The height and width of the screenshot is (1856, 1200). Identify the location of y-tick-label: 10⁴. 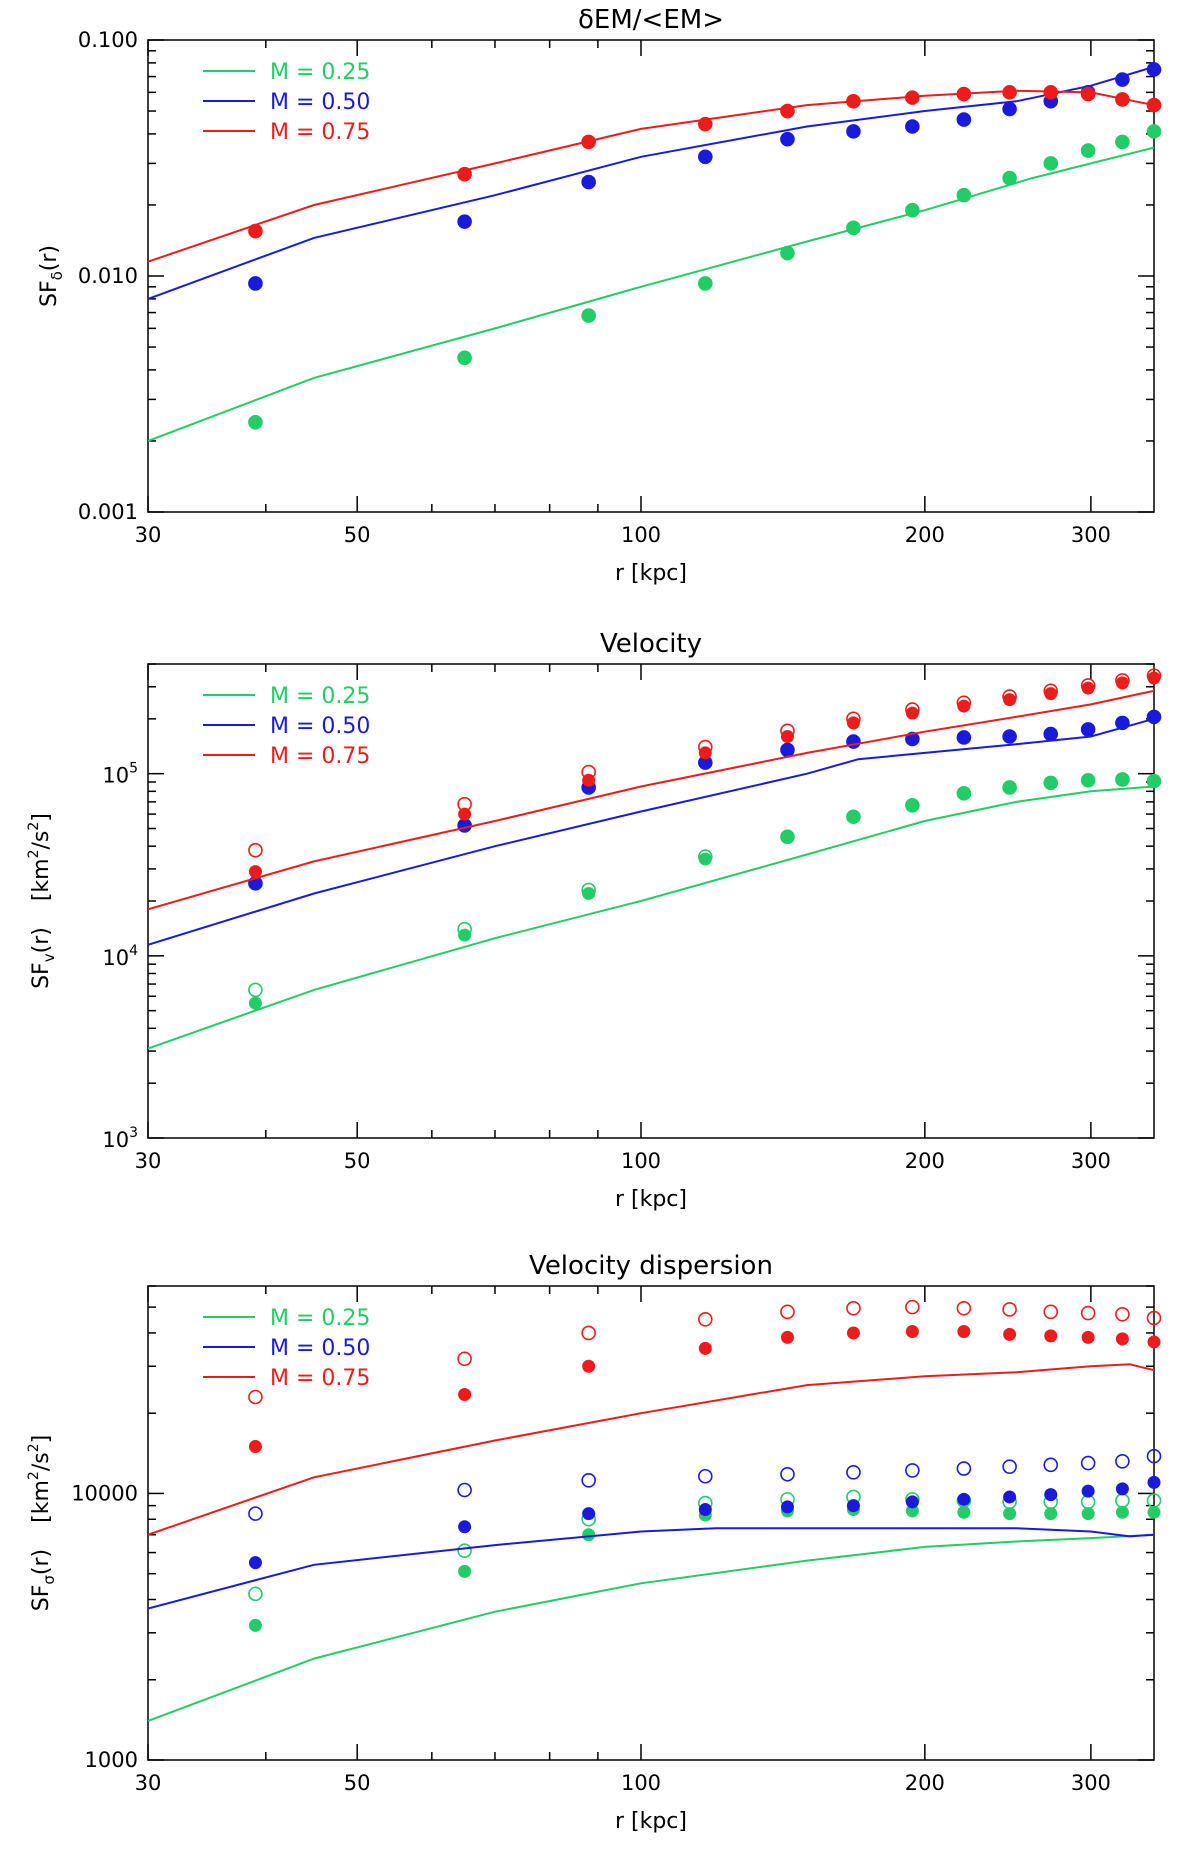
(120, 956).